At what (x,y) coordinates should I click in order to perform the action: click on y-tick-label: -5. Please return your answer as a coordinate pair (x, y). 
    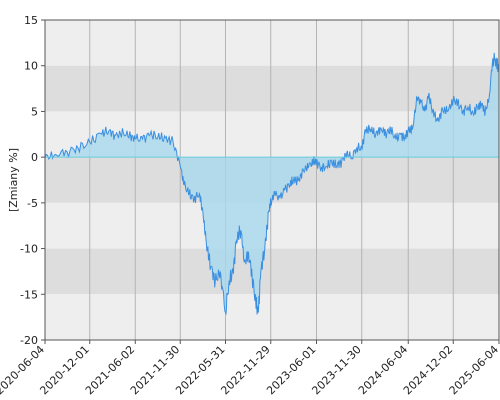
    Looking at the image, I should click on (32, 203).